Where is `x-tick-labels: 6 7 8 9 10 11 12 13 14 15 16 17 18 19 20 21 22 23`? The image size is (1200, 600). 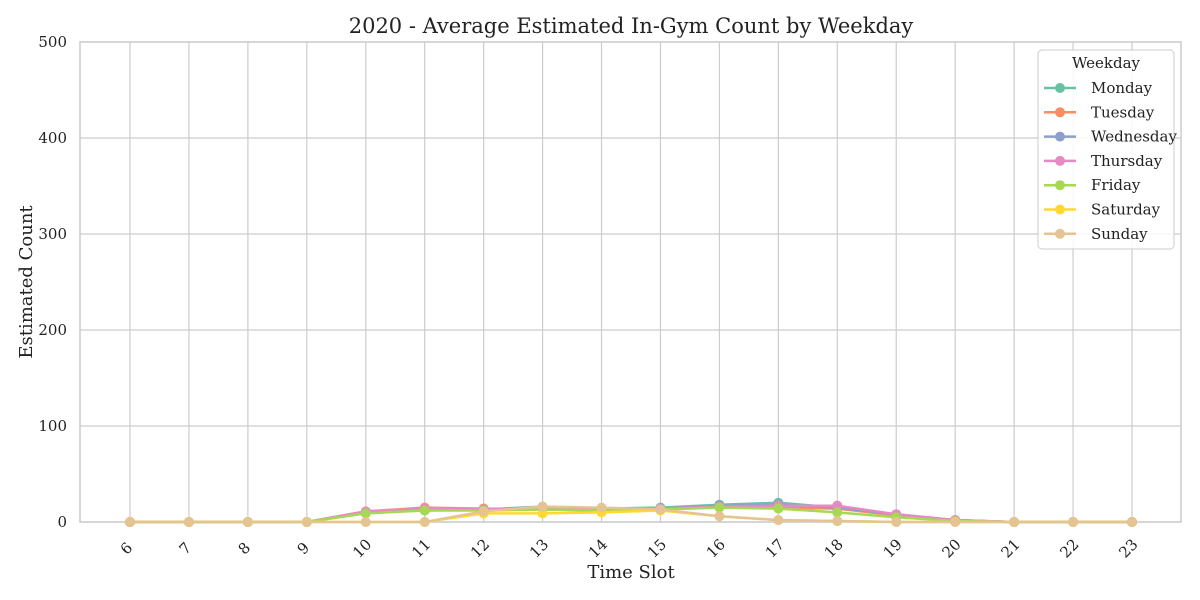
x-tick-labels: 6 7 8 9 10 11 12 13 14 15 16 17 18 19 20 21 22 23 is located at coordinates (629, 548).